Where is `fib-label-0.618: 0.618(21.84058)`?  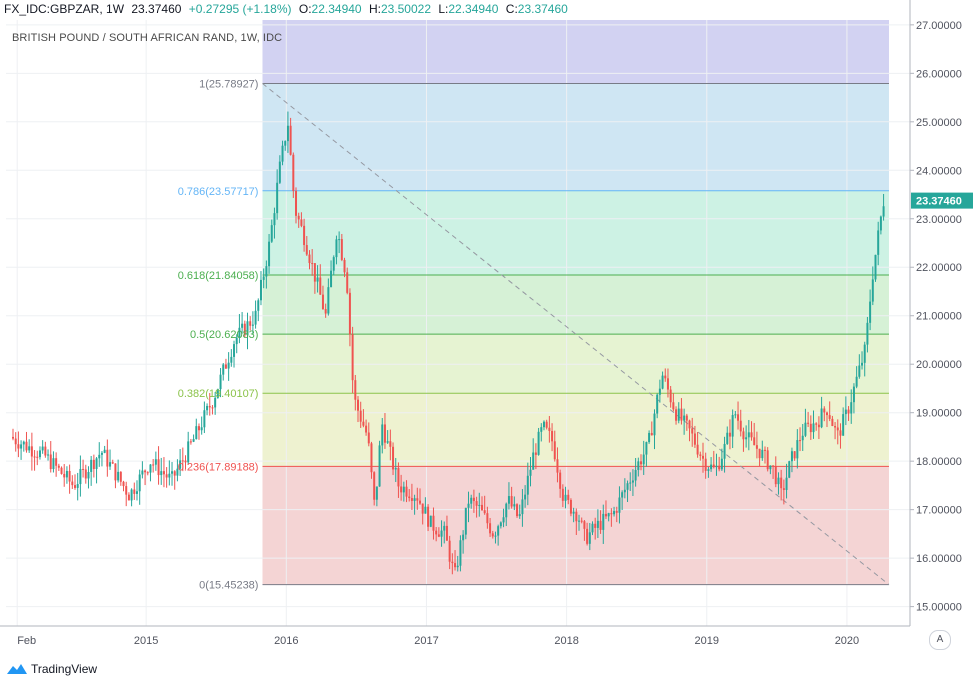
fib-label-0.618: 0.618(21.84058) is located at coordinates (218, 276).